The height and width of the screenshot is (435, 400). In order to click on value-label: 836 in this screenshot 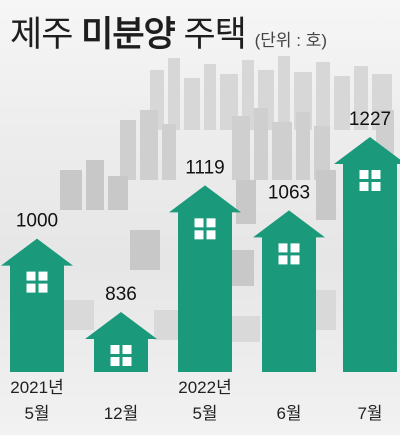, I will do `click(121, 294)`.